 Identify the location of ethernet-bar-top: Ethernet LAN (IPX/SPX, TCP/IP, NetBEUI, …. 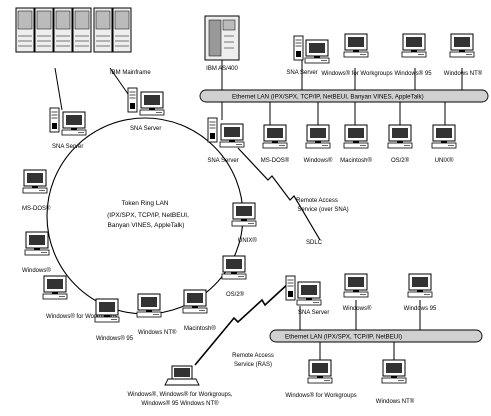
(344, 96).